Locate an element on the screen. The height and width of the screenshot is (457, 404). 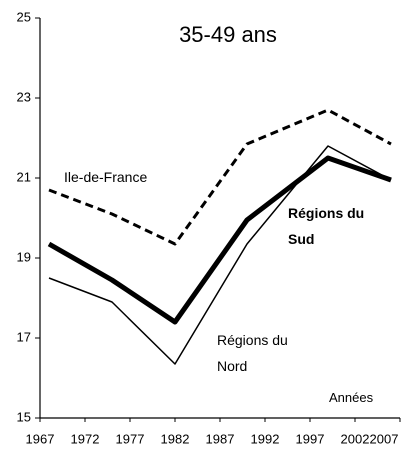
y-tick-label: 17 is located at coordinates (24, 336).